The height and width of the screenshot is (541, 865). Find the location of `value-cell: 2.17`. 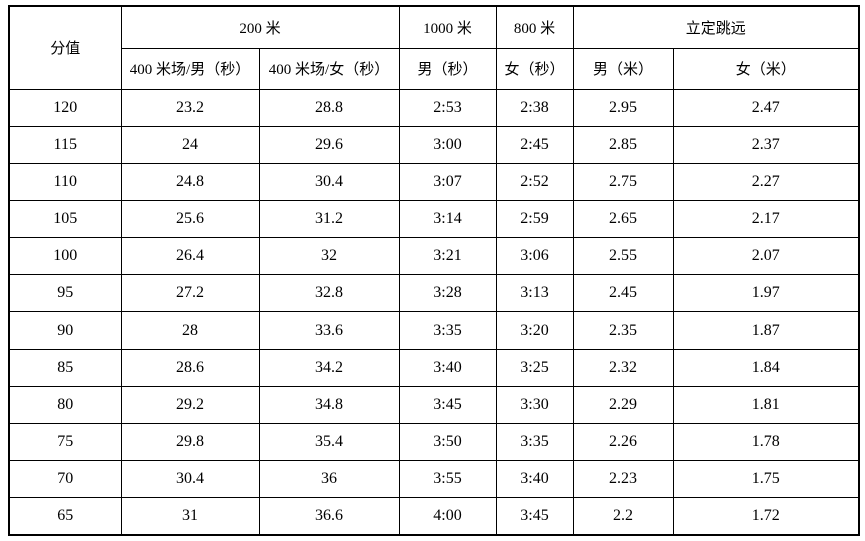

value-cell: 2.17 is located at coordinates (766, 219).